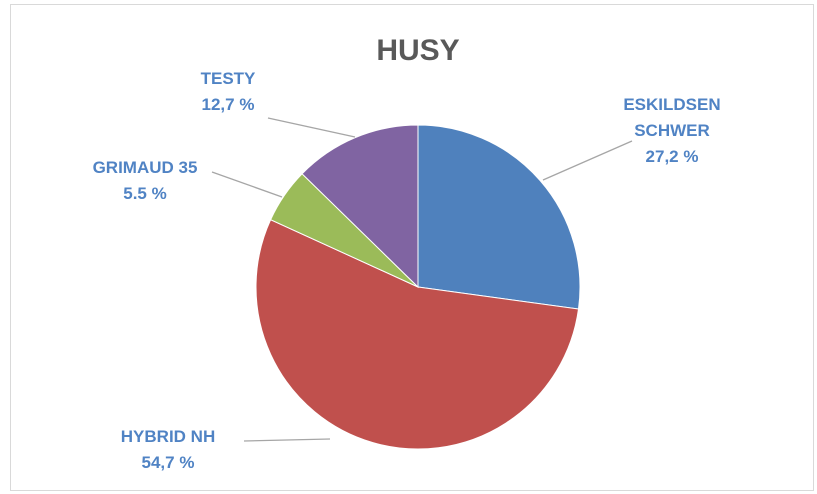 Image resolution: width=817 pixels, height=494 pixels. I want to click on slice-value: 54,7 %, so click(168, 462).